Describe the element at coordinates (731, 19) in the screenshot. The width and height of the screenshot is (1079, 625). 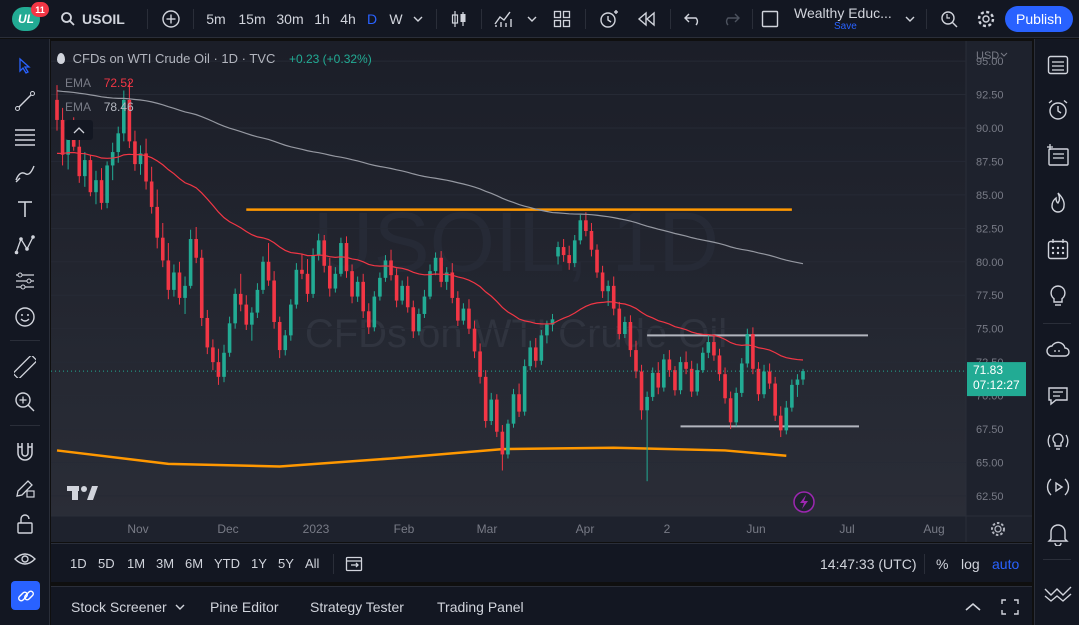
I see `redo-button` at that location.